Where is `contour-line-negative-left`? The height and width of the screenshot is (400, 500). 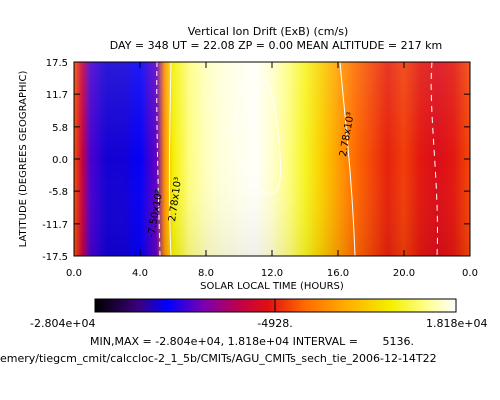
contour-line-negative-left is located at coordinates (158, 159).